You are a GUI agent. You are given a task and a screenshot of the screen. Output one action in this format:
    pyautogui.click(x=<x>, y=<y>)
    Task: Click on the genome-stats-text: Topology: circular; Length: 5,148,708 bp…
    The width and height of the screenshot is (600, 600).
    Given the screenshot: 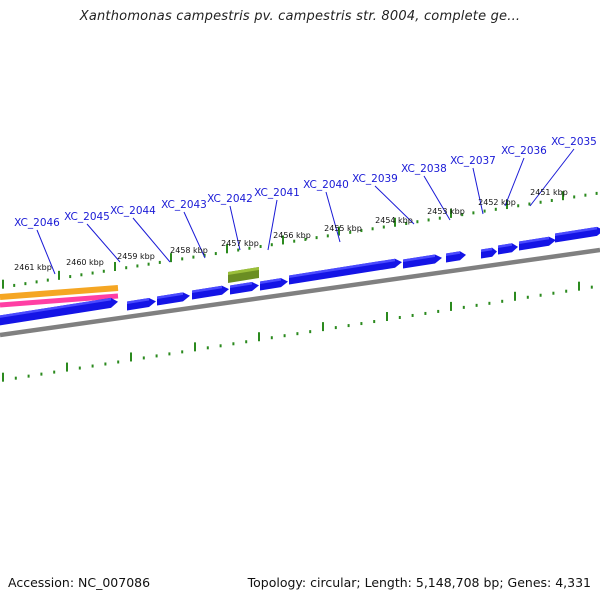 What is the action you would take?
    pyautogui.click(x=419, y=582)
    